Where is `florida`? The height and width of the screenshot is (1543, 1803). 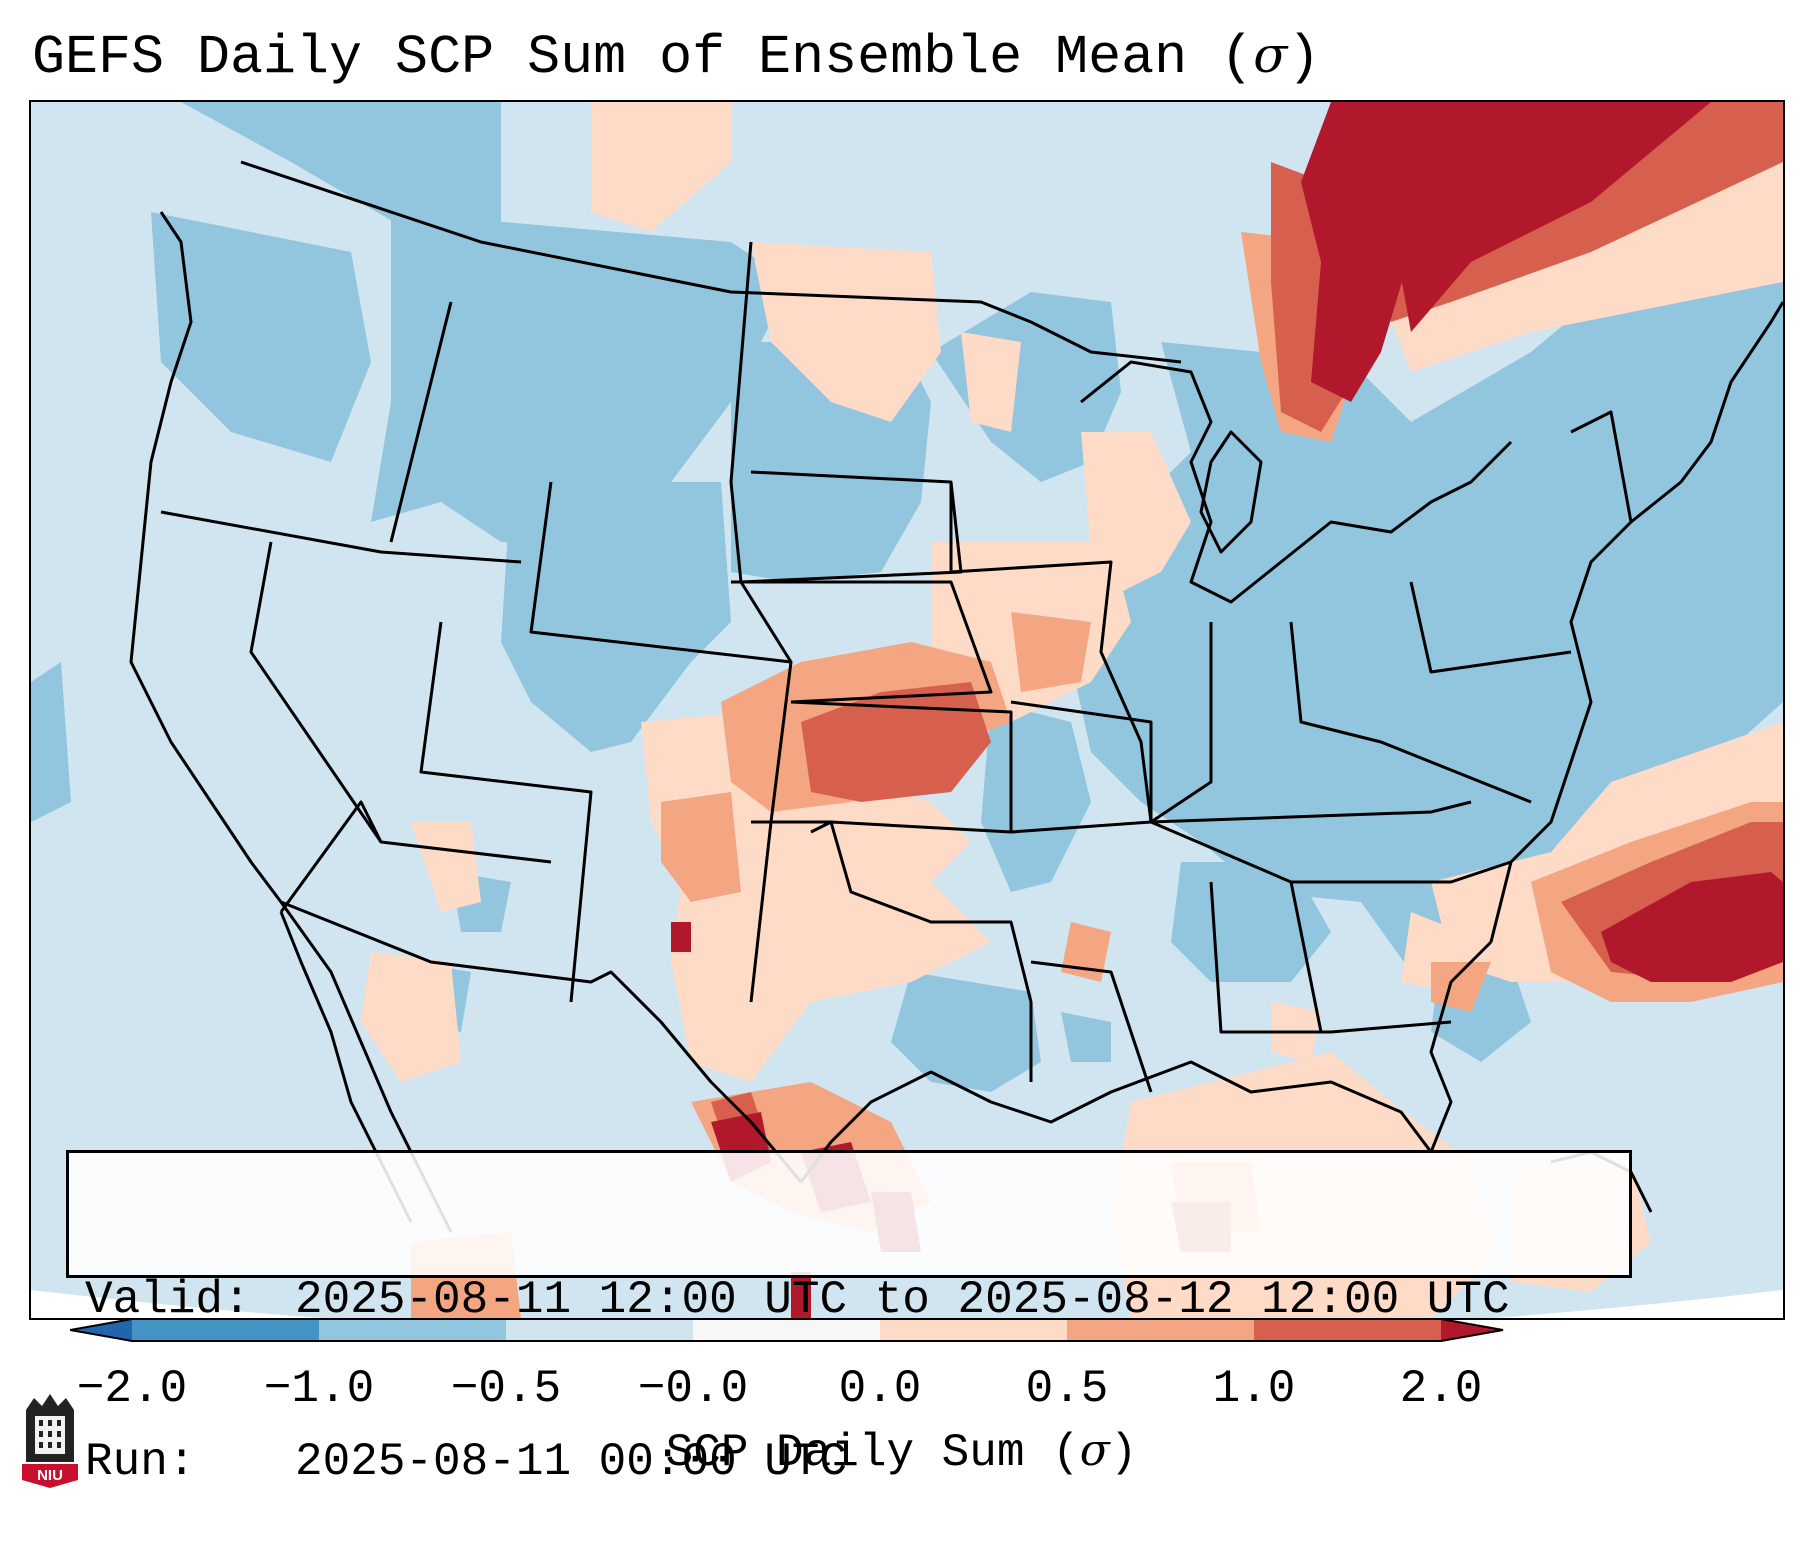 florida is located at coordinates (1461, 1046).